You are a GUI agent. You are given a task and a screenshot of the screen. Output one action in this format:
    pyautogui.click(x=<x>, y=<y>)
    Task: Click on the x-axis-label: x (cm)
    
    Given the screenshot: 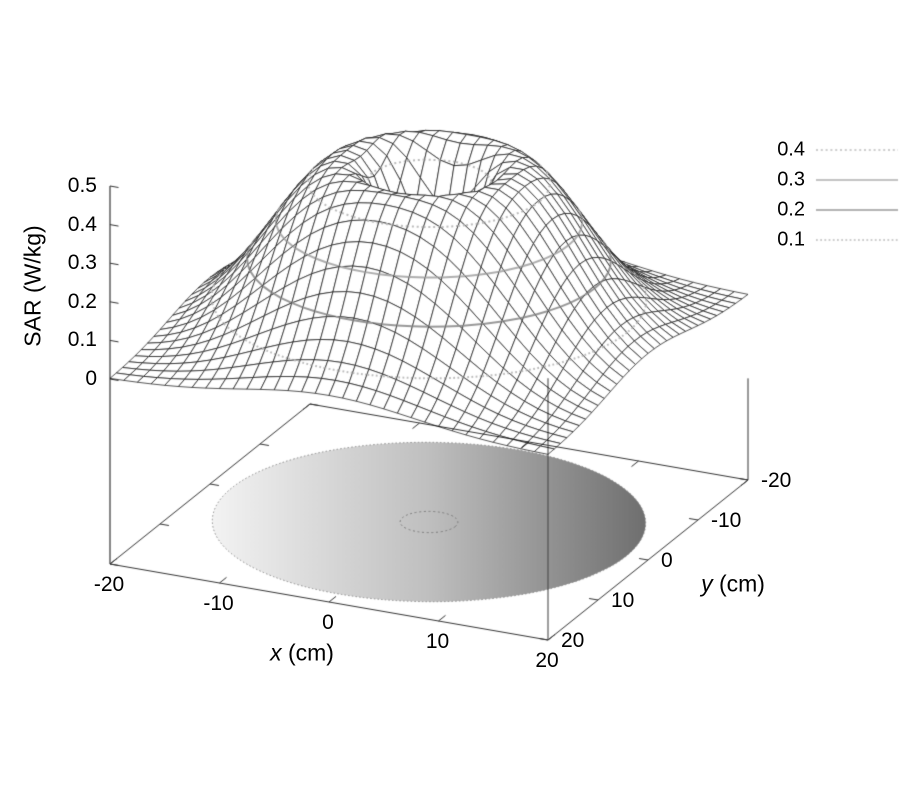 What is the action you would take?
    pyautogui.click(x=302, y=653)
    